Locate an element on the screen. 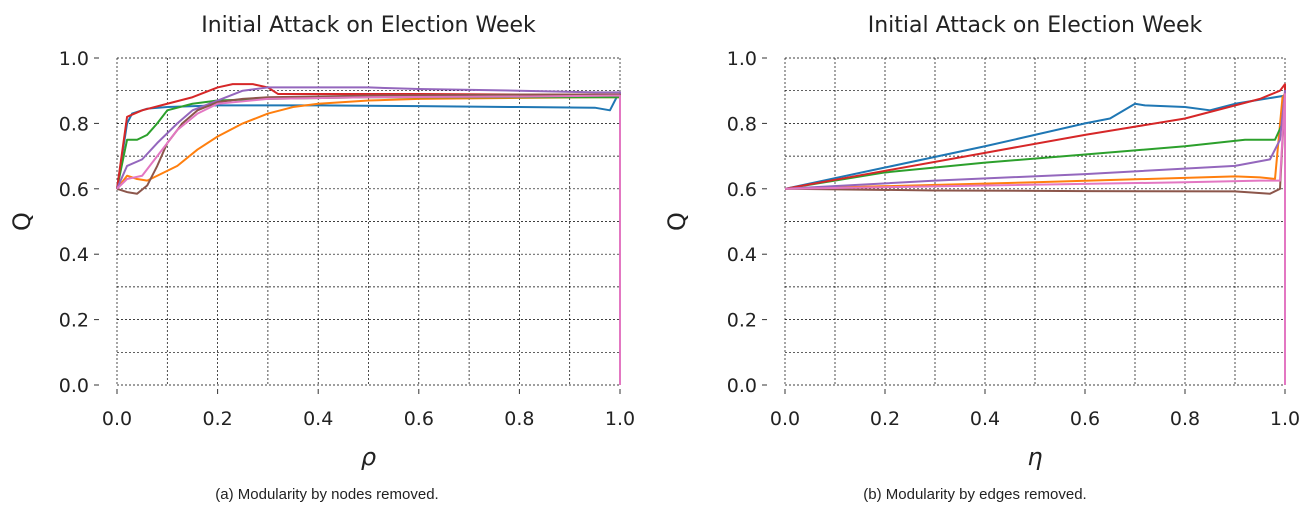  x-axis-label: ρ is located at coordinates (368, 457).